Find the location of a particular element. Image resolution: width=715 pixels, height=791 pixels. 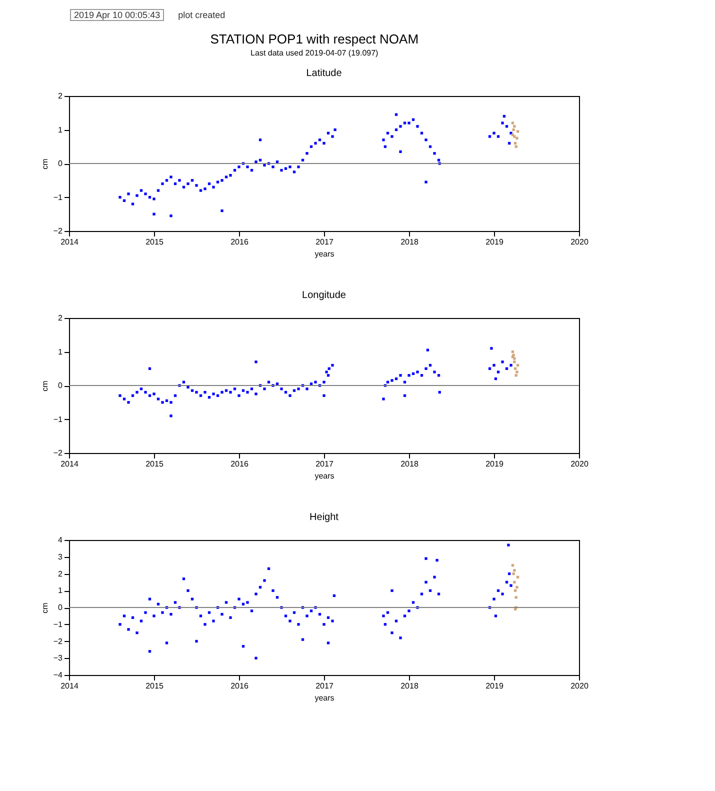

y-tick-label: 4 is located at coordinates (61, 540).